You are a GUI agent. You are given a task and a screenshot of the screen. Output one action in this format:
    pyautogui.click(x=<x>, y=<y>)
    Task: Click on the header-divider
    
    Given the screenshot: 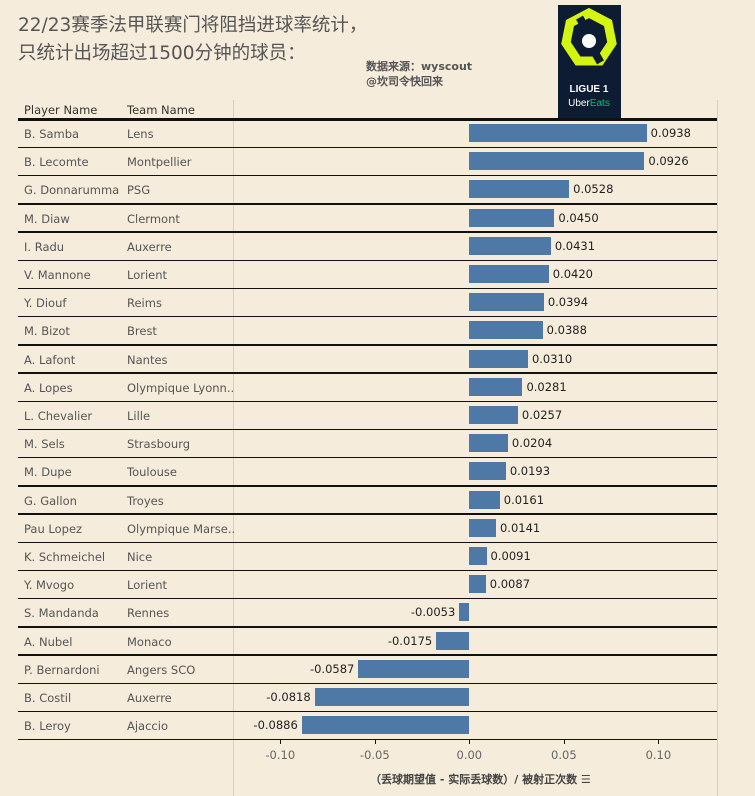 What is the action you would take?
    pyautogui.click(x=367, y=119)
    